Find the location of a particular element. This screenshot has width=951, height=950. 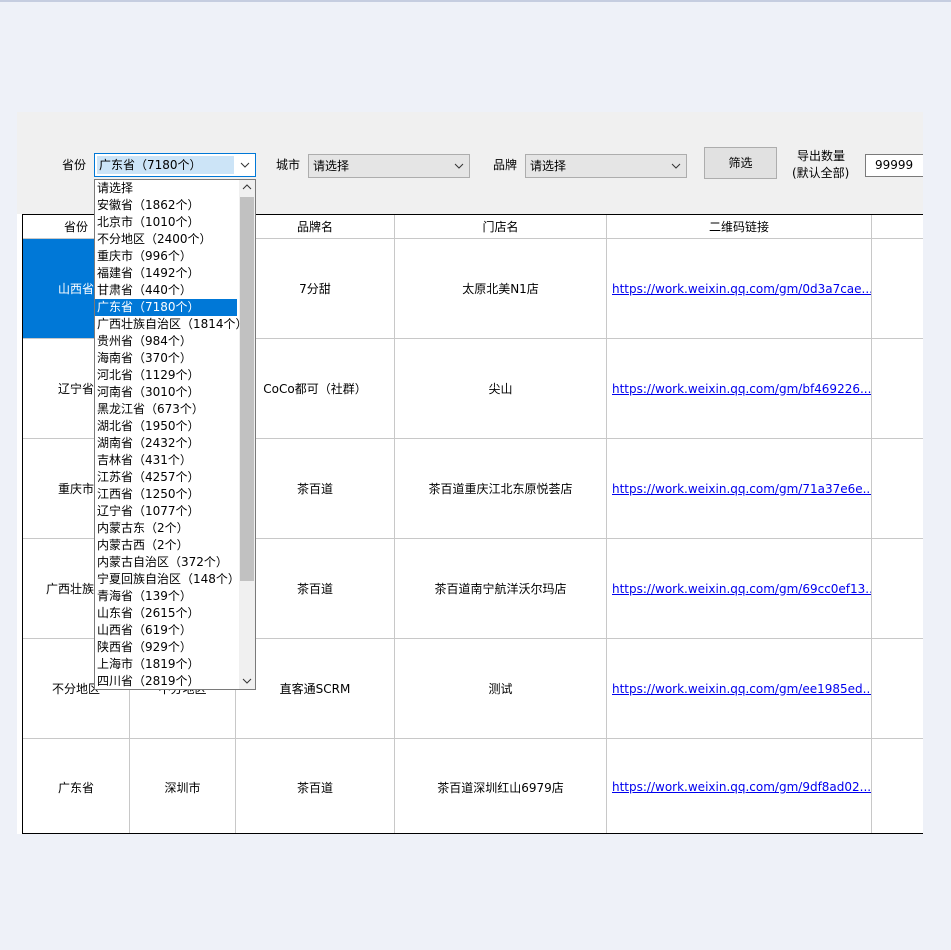

brand-value: 请选择 is located at coordinates (548, 166).